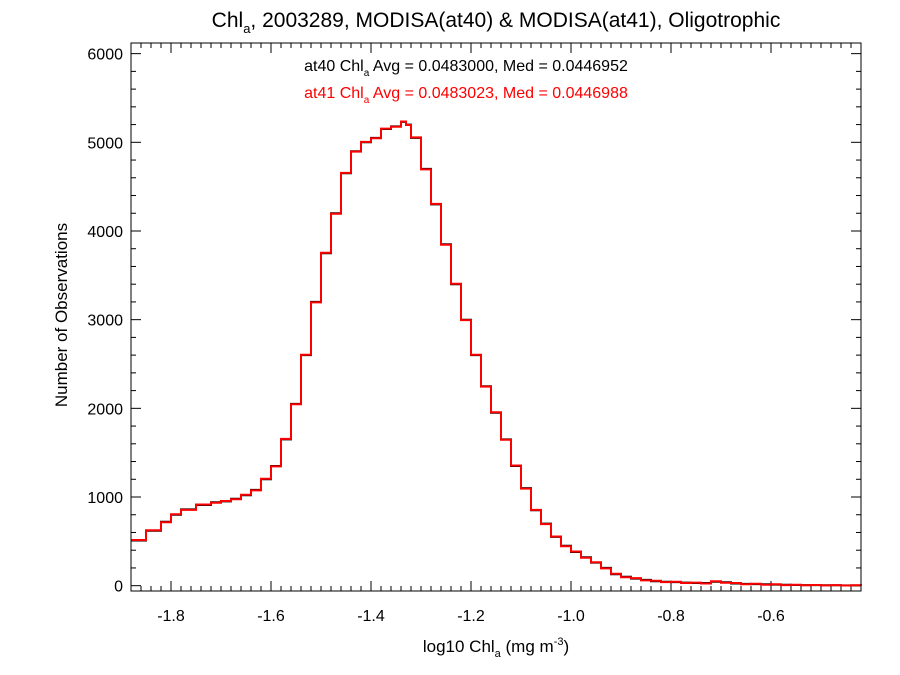 Image resolution: width=900 pixels, height=675 pixels. What do you see at coordinates (105, 498) in the screenshot?
I see `y-tick-label: 1000` at bounding box center [105, 498].